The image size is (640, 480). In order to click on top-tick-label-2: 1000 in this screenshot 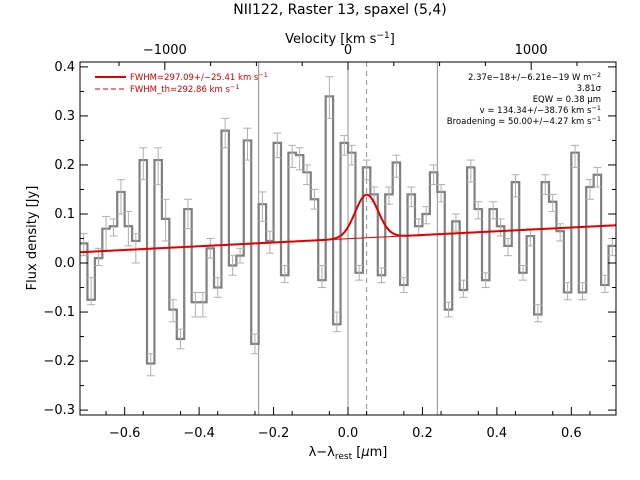, I will do `click(531, 50)`.